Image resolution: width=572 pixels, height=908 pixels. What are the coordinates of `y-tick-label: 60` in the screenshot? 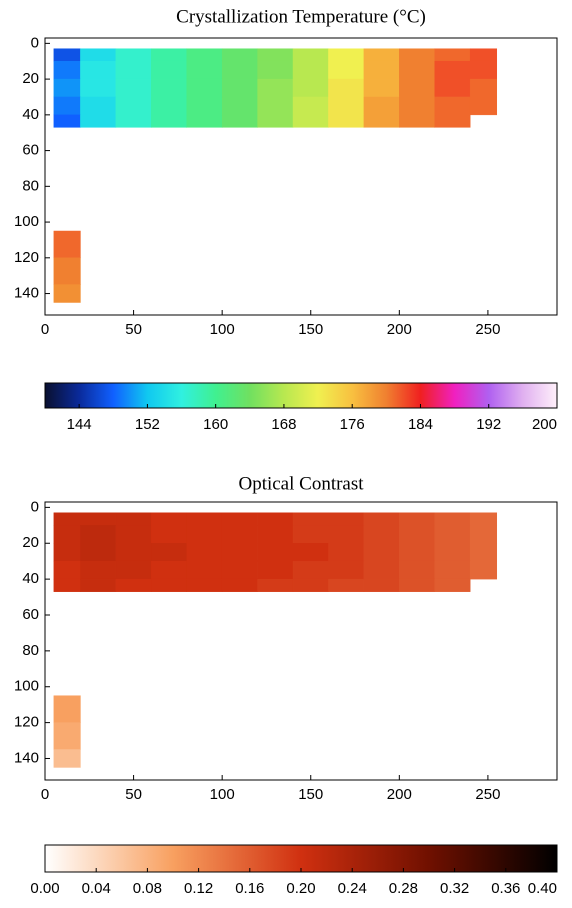 It's located at (30, 150).